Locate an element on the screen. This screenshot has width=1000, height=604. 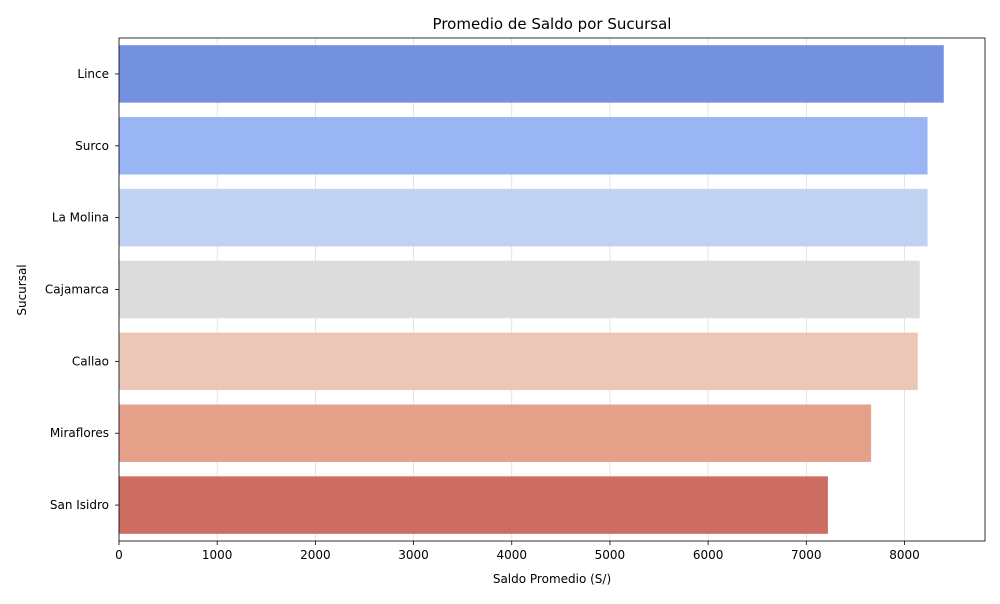
y-tick-label: Surco is located at coordinates (92, 146).